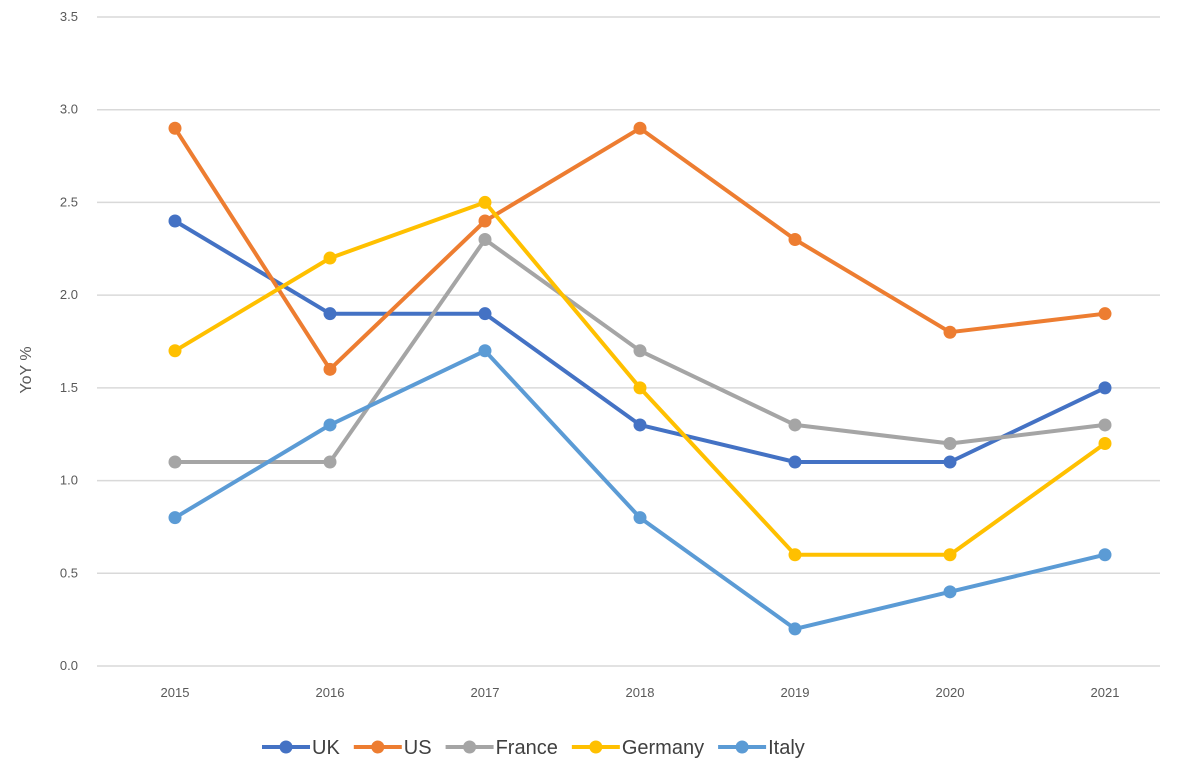 The height and width of the screenshot is (764, 1177). I want to click on legend-item: France, so click(501, 748).